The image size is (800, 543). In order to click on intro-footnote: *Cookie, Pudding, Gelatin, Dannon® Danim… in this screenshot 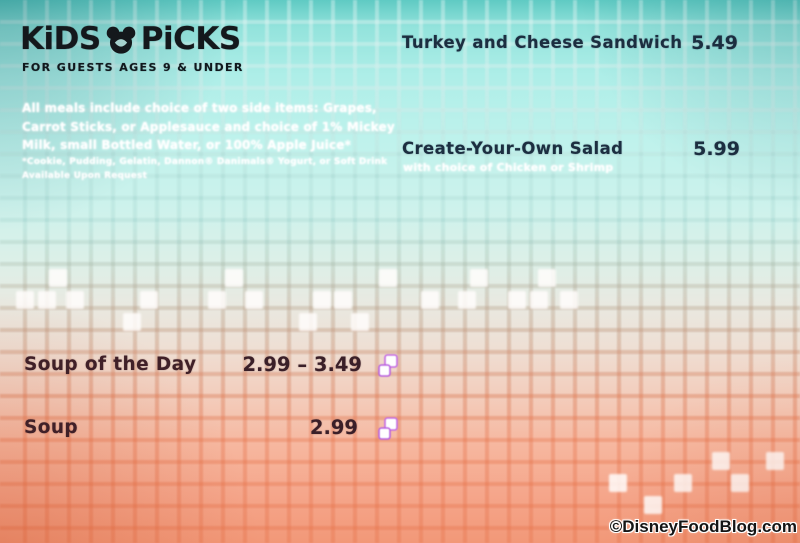, I will do `click(205, 169)`.